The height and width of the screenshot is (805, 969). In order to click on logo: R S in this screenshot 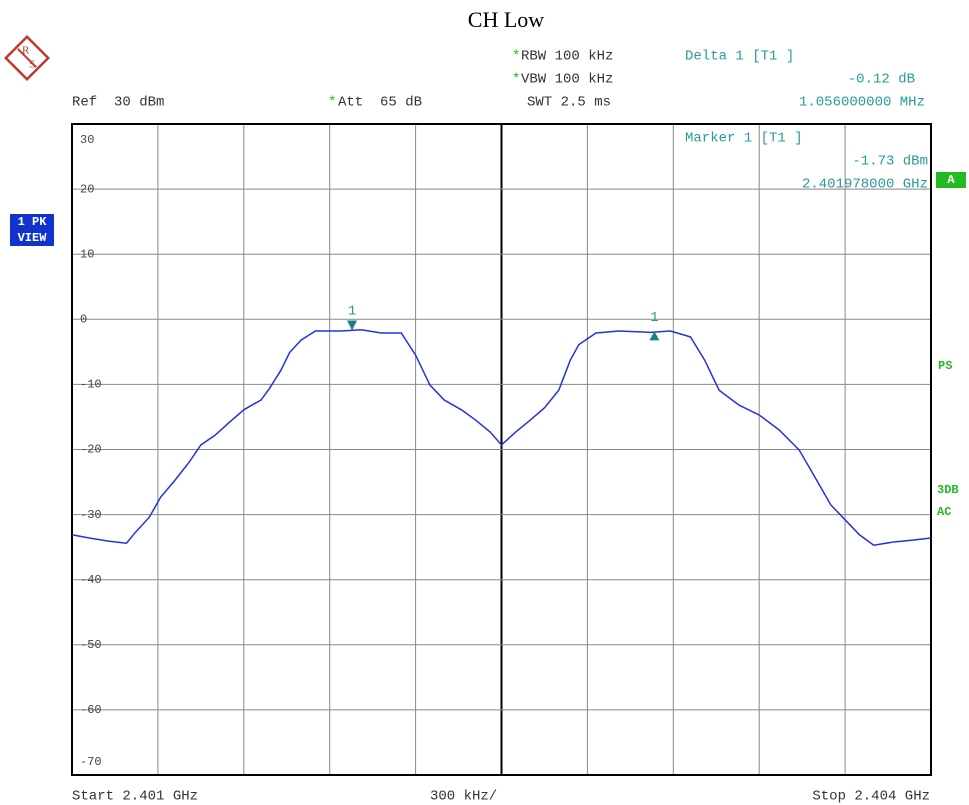, I will do `click(27, 58)`.